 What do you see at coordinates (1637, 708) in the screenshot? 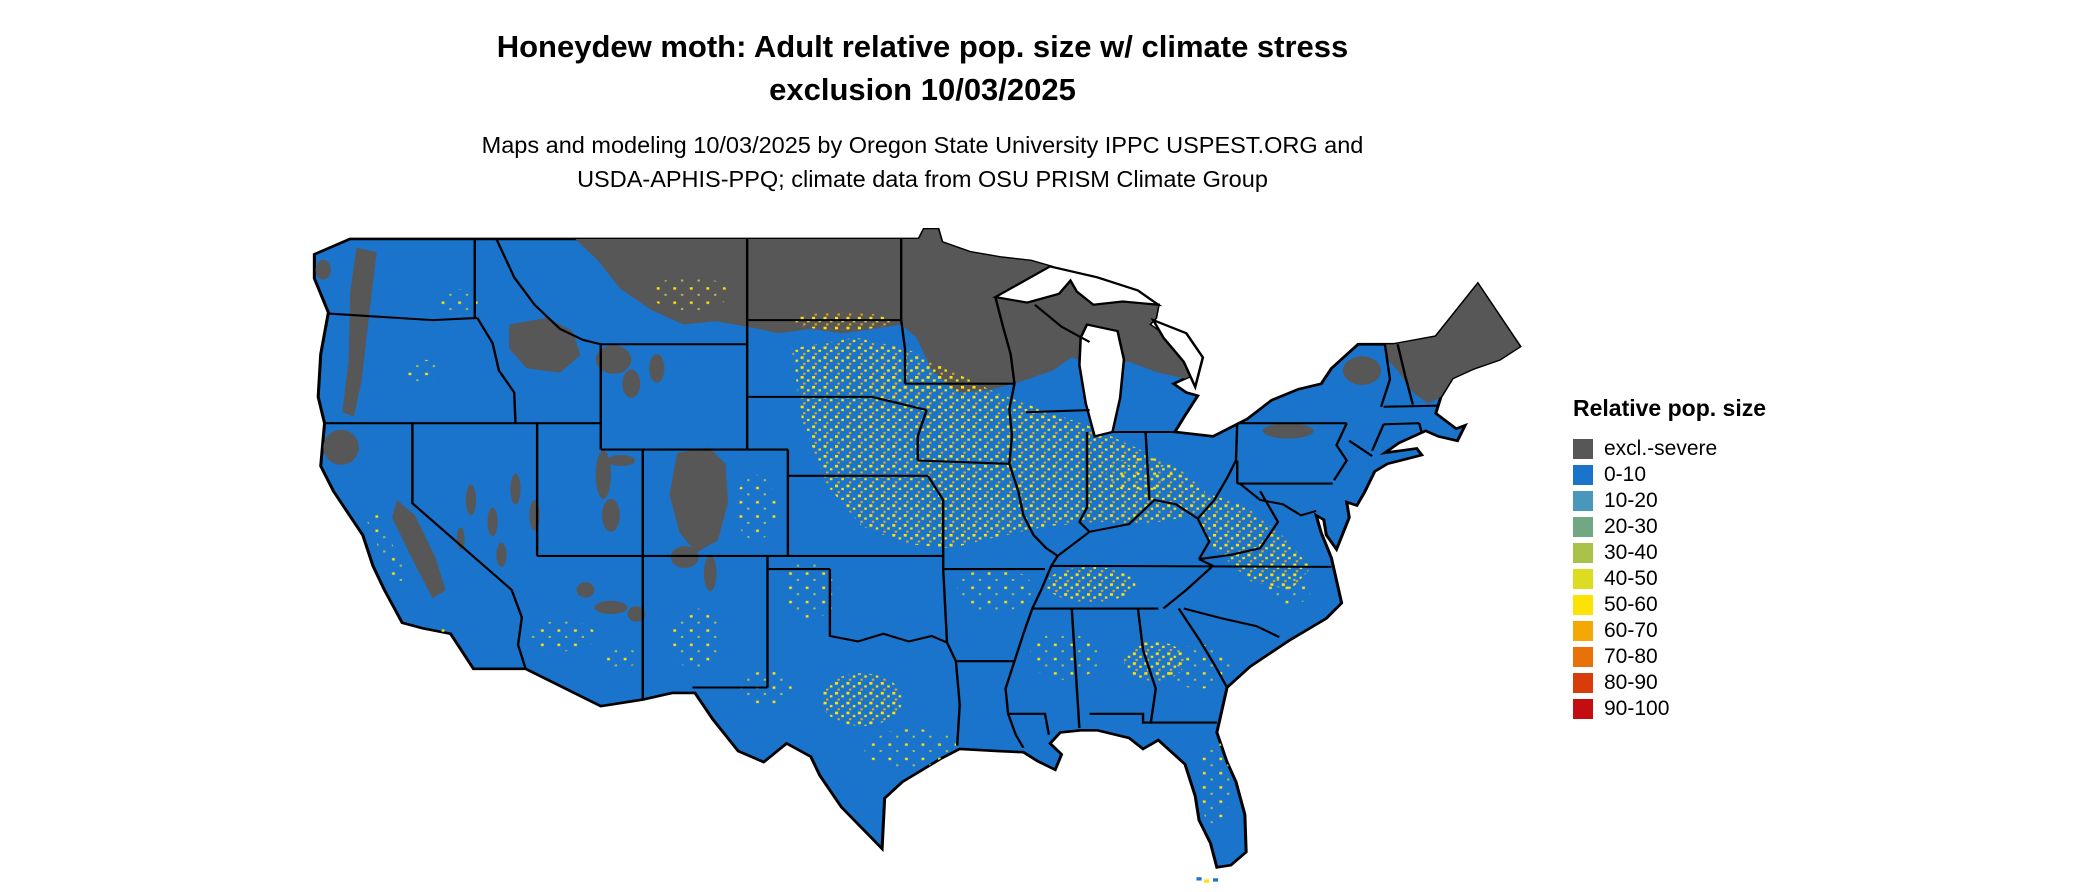
I see `legend-label: 90-100` at bounding box center [1637, 708].